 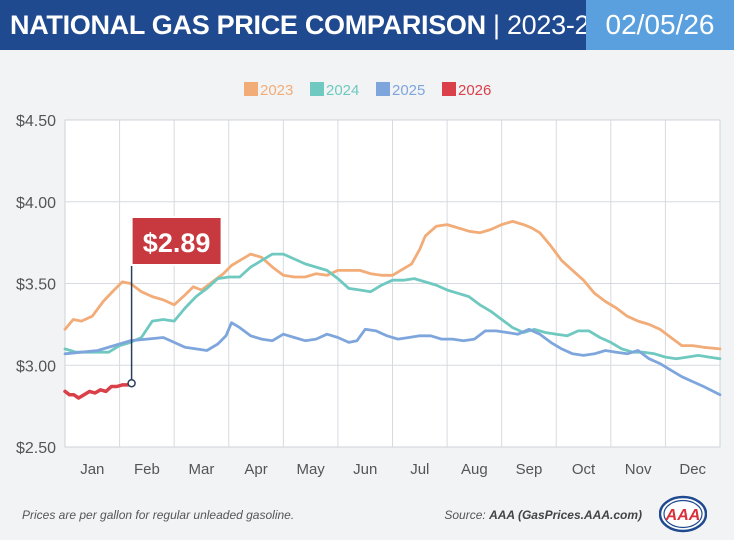 What do you see at coordinates (36, 121) in the screenshot?
I see `y-tick-label: $4.50` at bounding box center [36, 121].